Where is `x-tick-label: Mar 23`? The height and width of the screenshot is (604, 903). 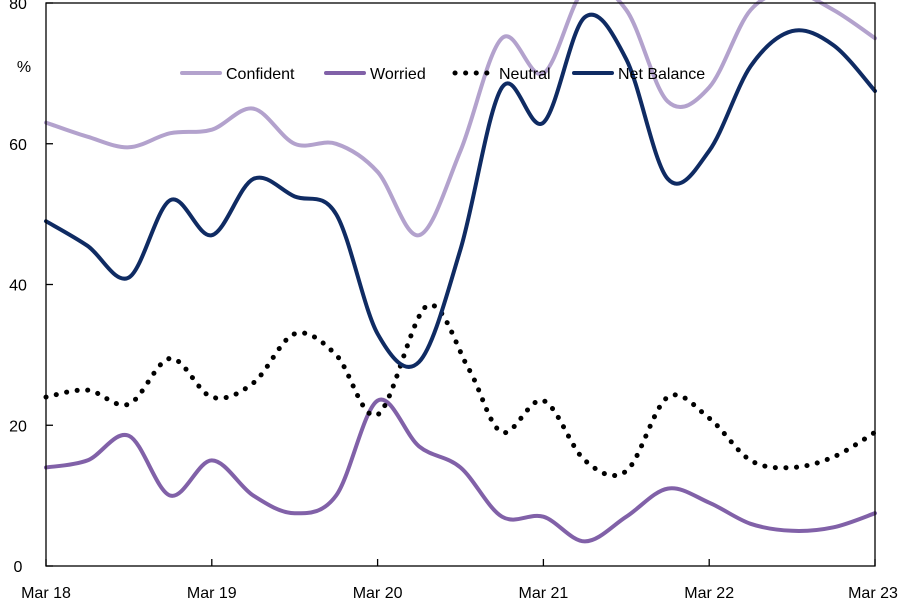
x-tick-label: Mar 23 is located at coordinates (873, 593).